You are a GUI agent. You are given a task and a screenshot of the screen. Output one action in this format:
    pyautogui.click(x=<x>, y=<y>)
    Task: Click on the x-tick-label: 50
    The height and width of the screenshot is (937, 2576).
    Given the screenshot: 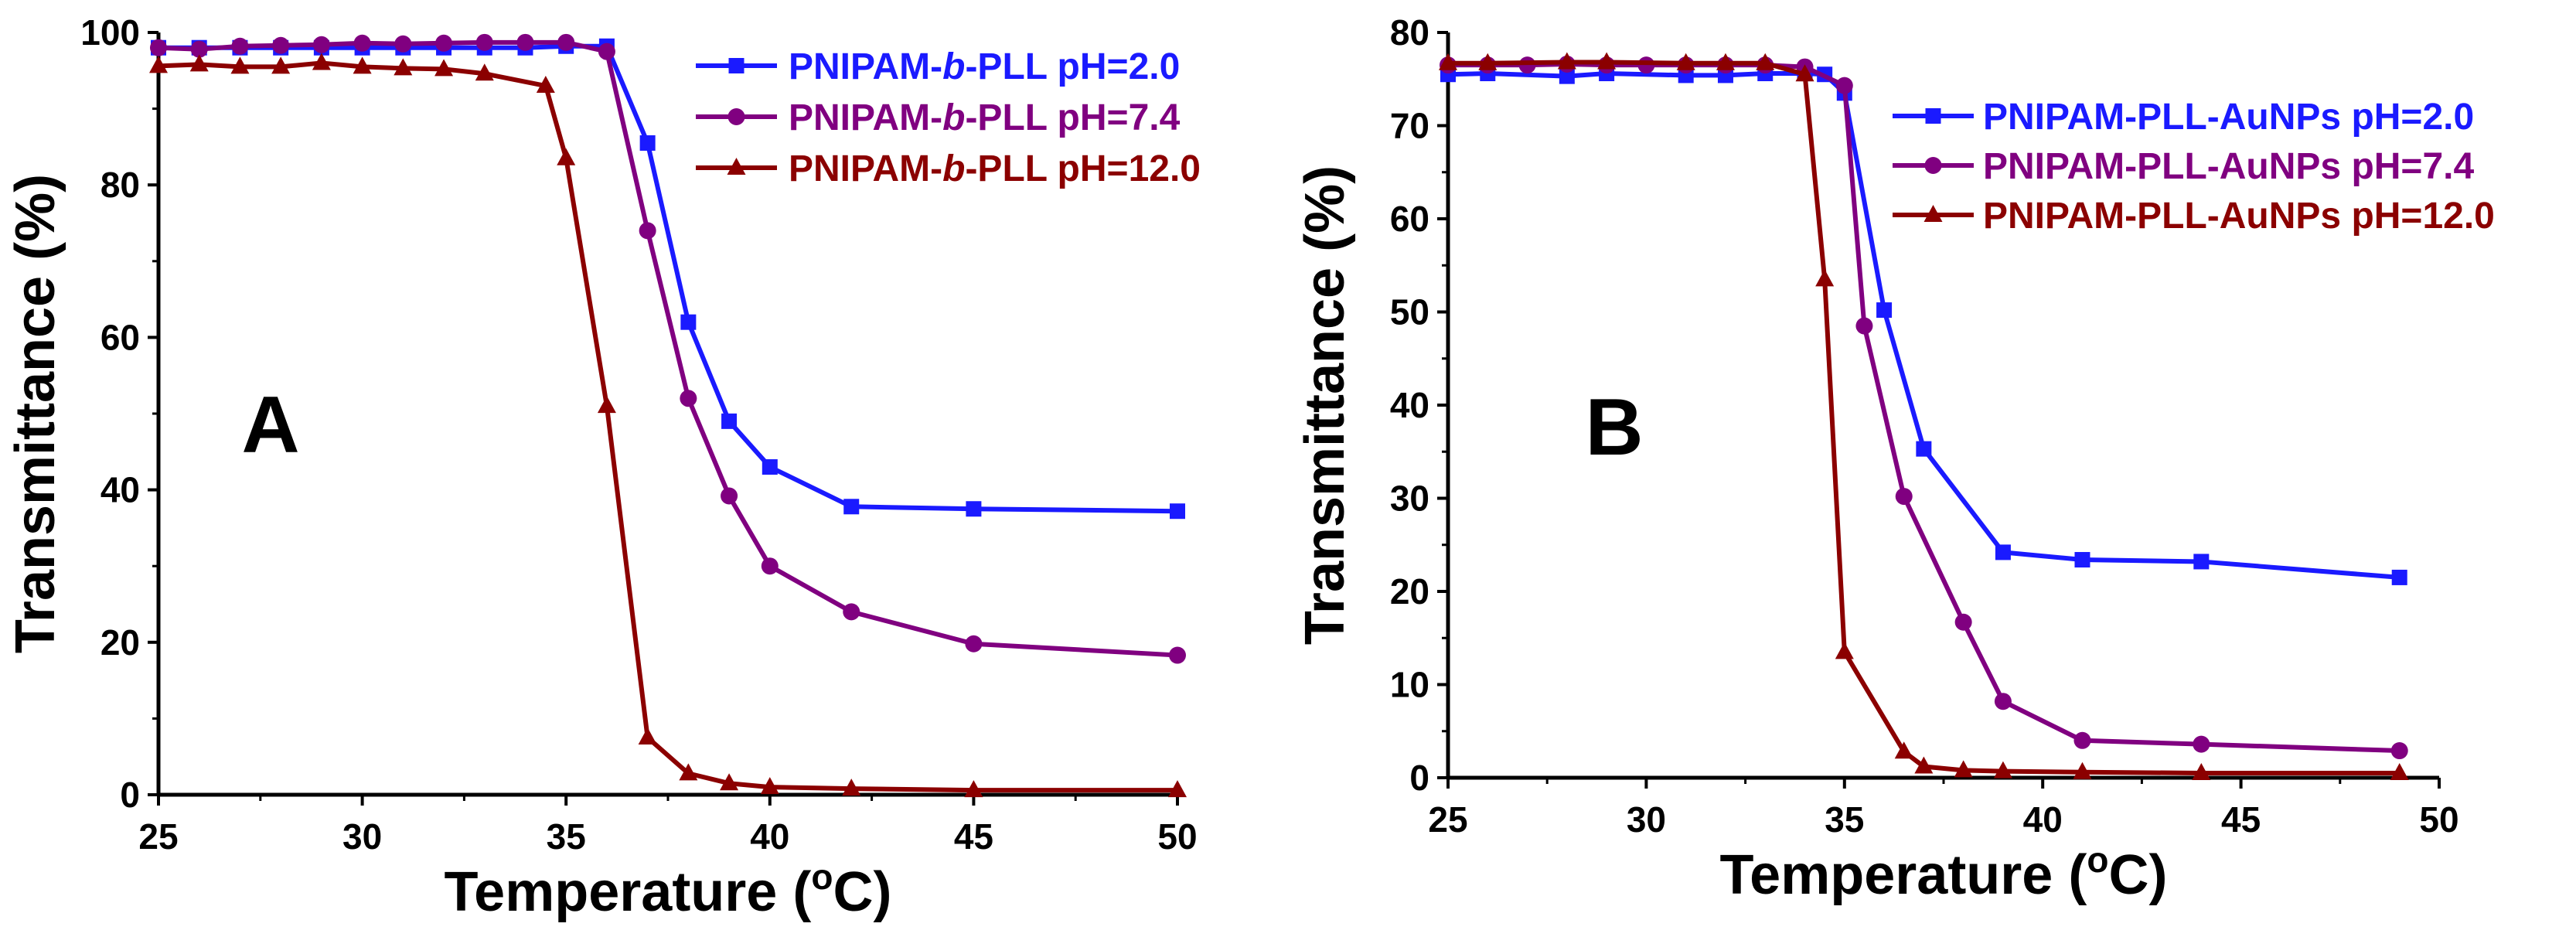 What is the action you would take?
    pyautogui.click(x=1177, y=836)
    